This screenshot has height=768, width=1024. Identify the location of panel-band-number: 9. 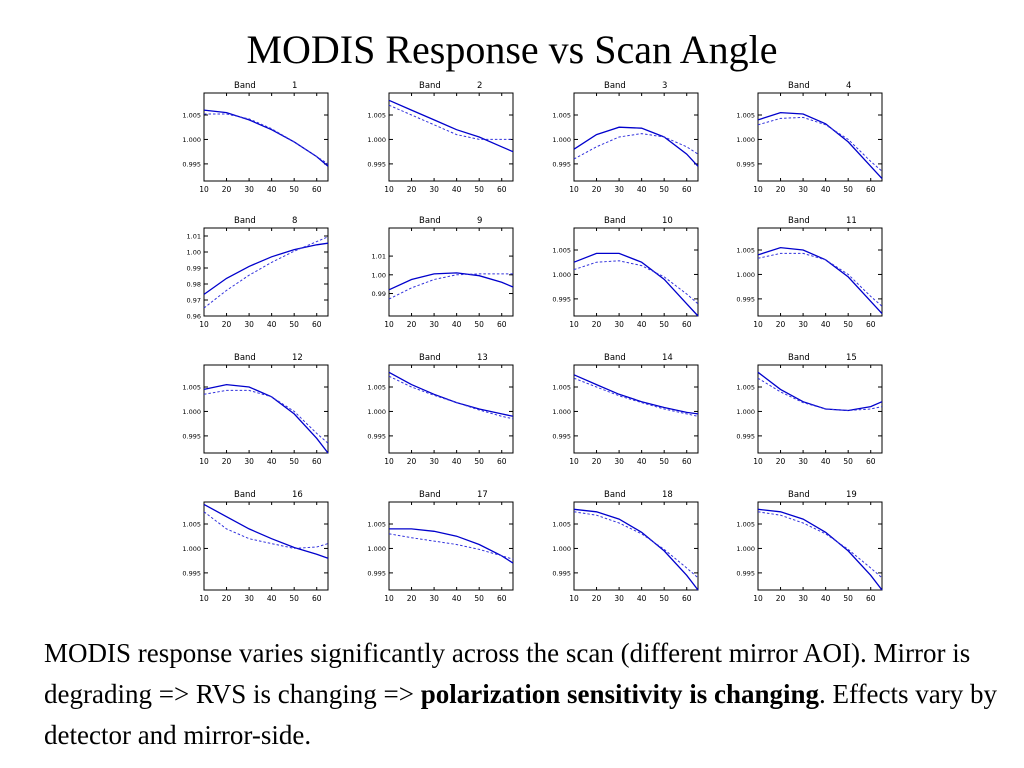
(479, 221).